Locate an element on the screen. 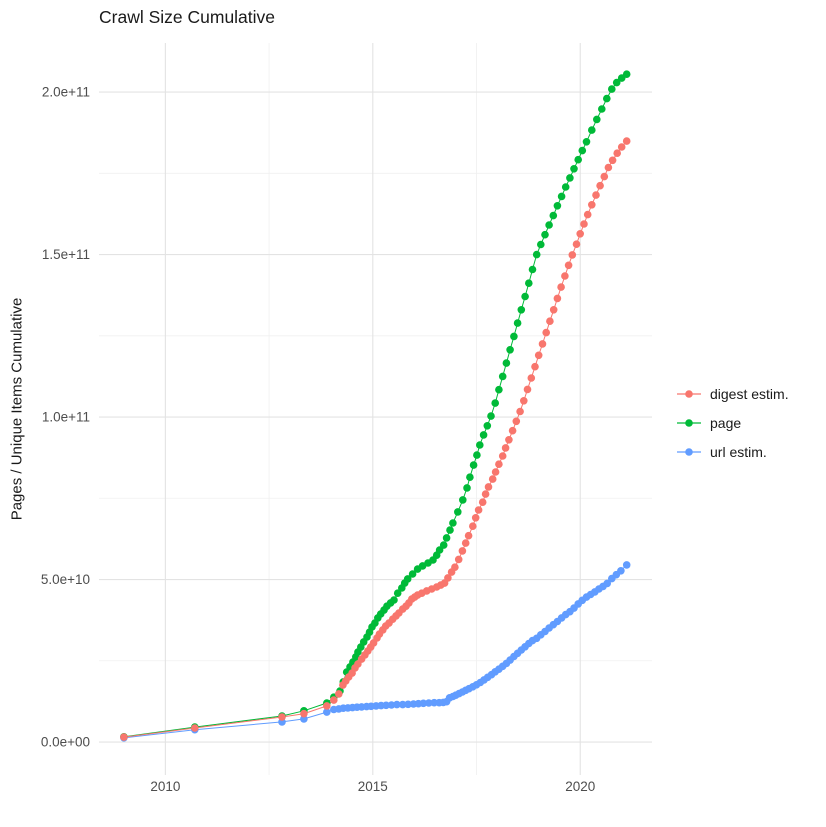 The image size is (826, 827). x-tick-label: 2010 is located at coordinates (165, 786).